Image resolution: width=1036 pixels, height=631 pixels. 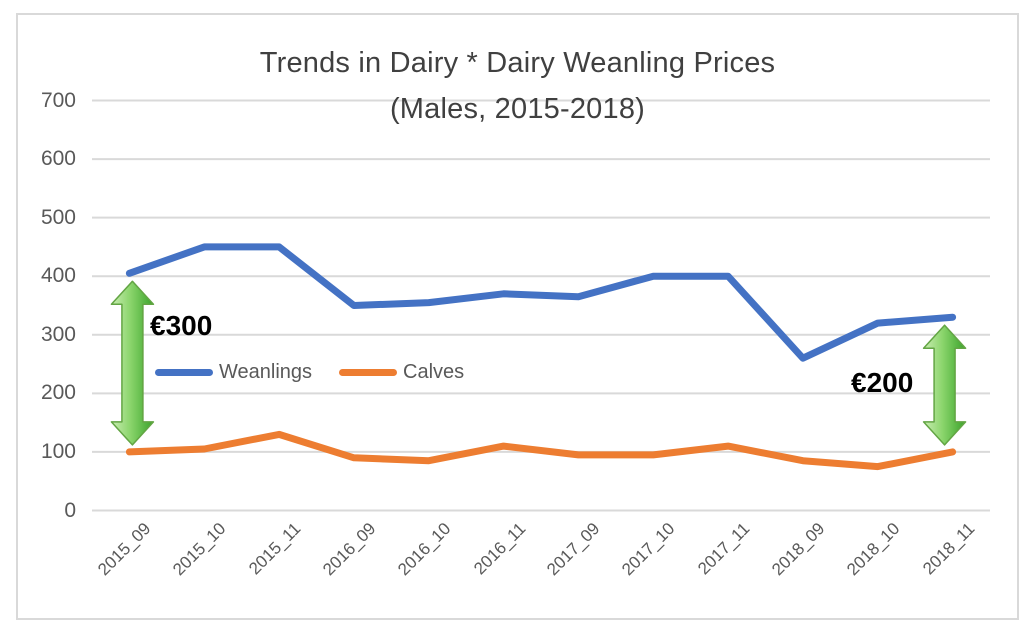 I want to click on legend-item-weanlings: Weanlings, so click(x=233, y=372).